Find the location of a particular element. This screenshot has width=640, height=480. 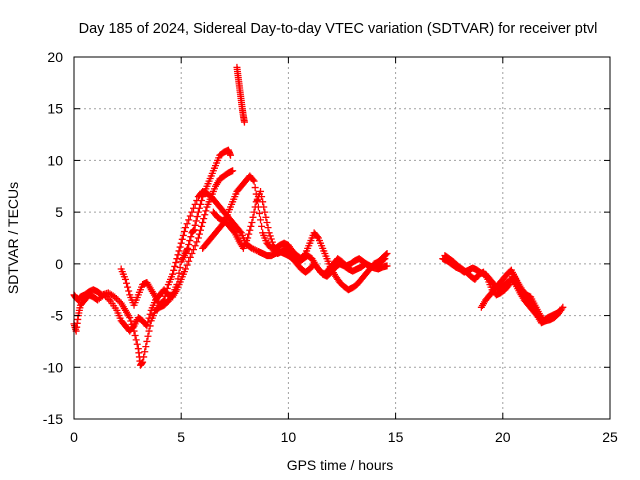

y-tick-label: -5 is located at coordinates (57, 316).